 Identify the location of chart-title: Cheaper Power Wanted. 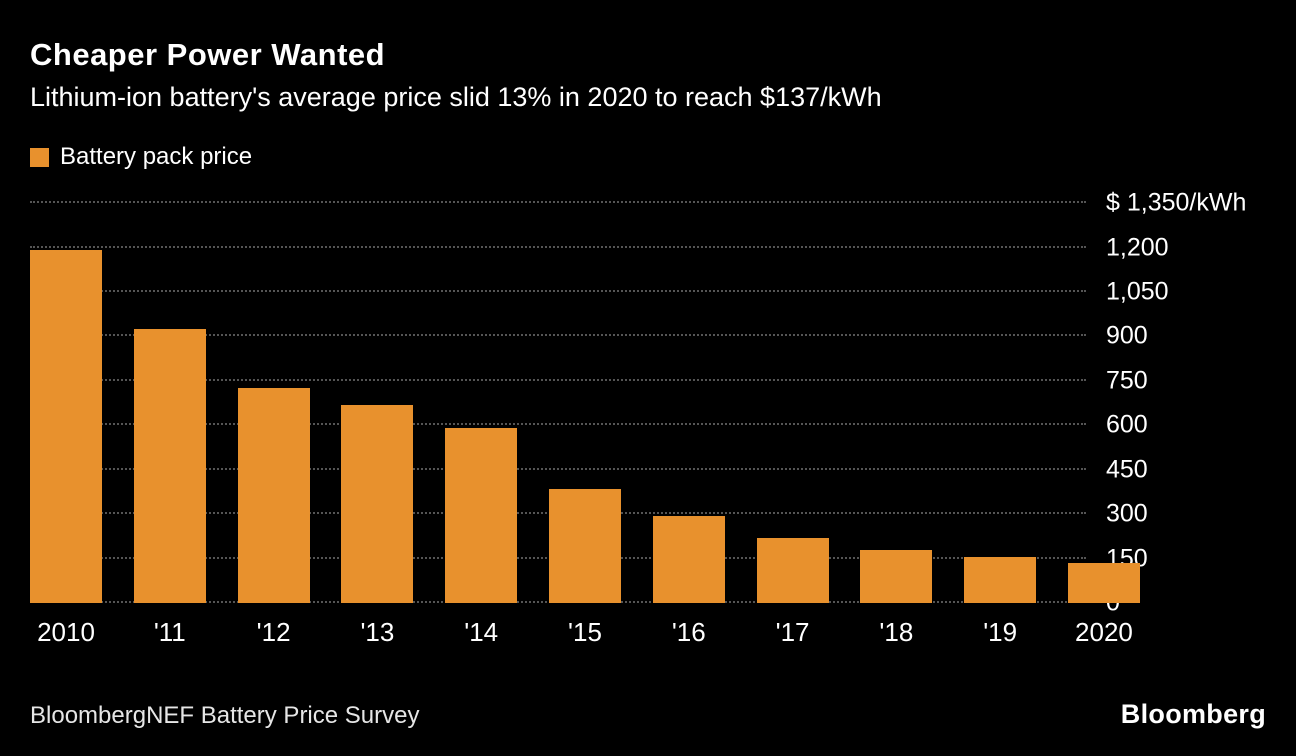
(208, 54).